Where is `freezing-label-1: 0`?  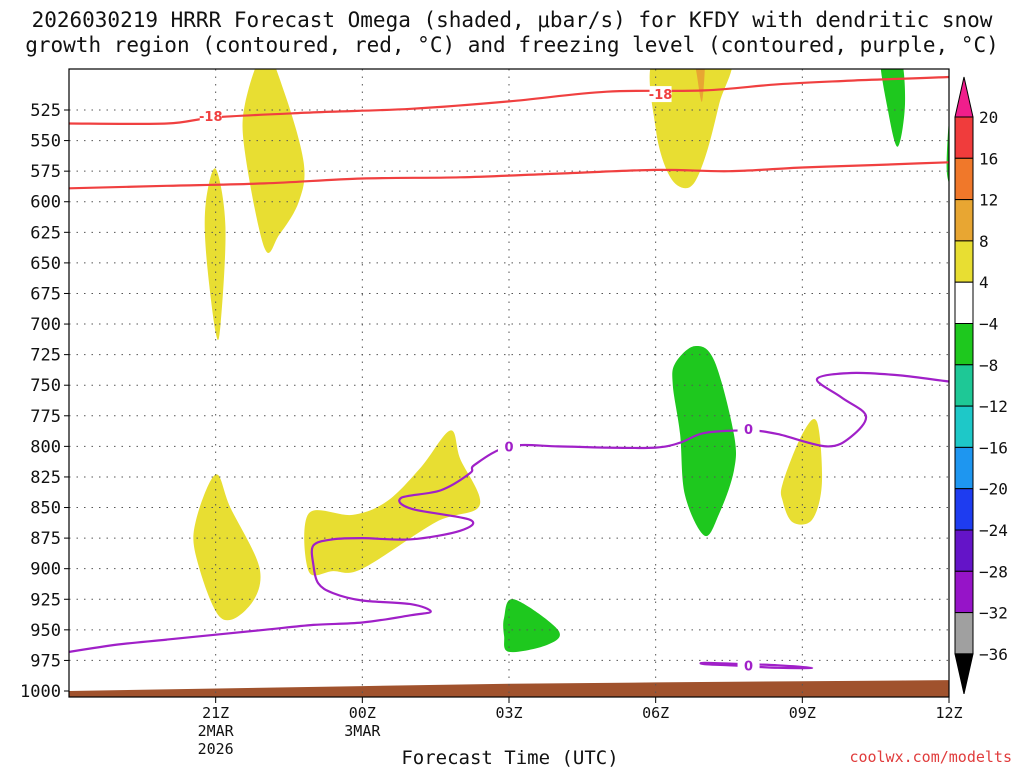 freezing-label-1: 0 is located at coordinates (748, 430).